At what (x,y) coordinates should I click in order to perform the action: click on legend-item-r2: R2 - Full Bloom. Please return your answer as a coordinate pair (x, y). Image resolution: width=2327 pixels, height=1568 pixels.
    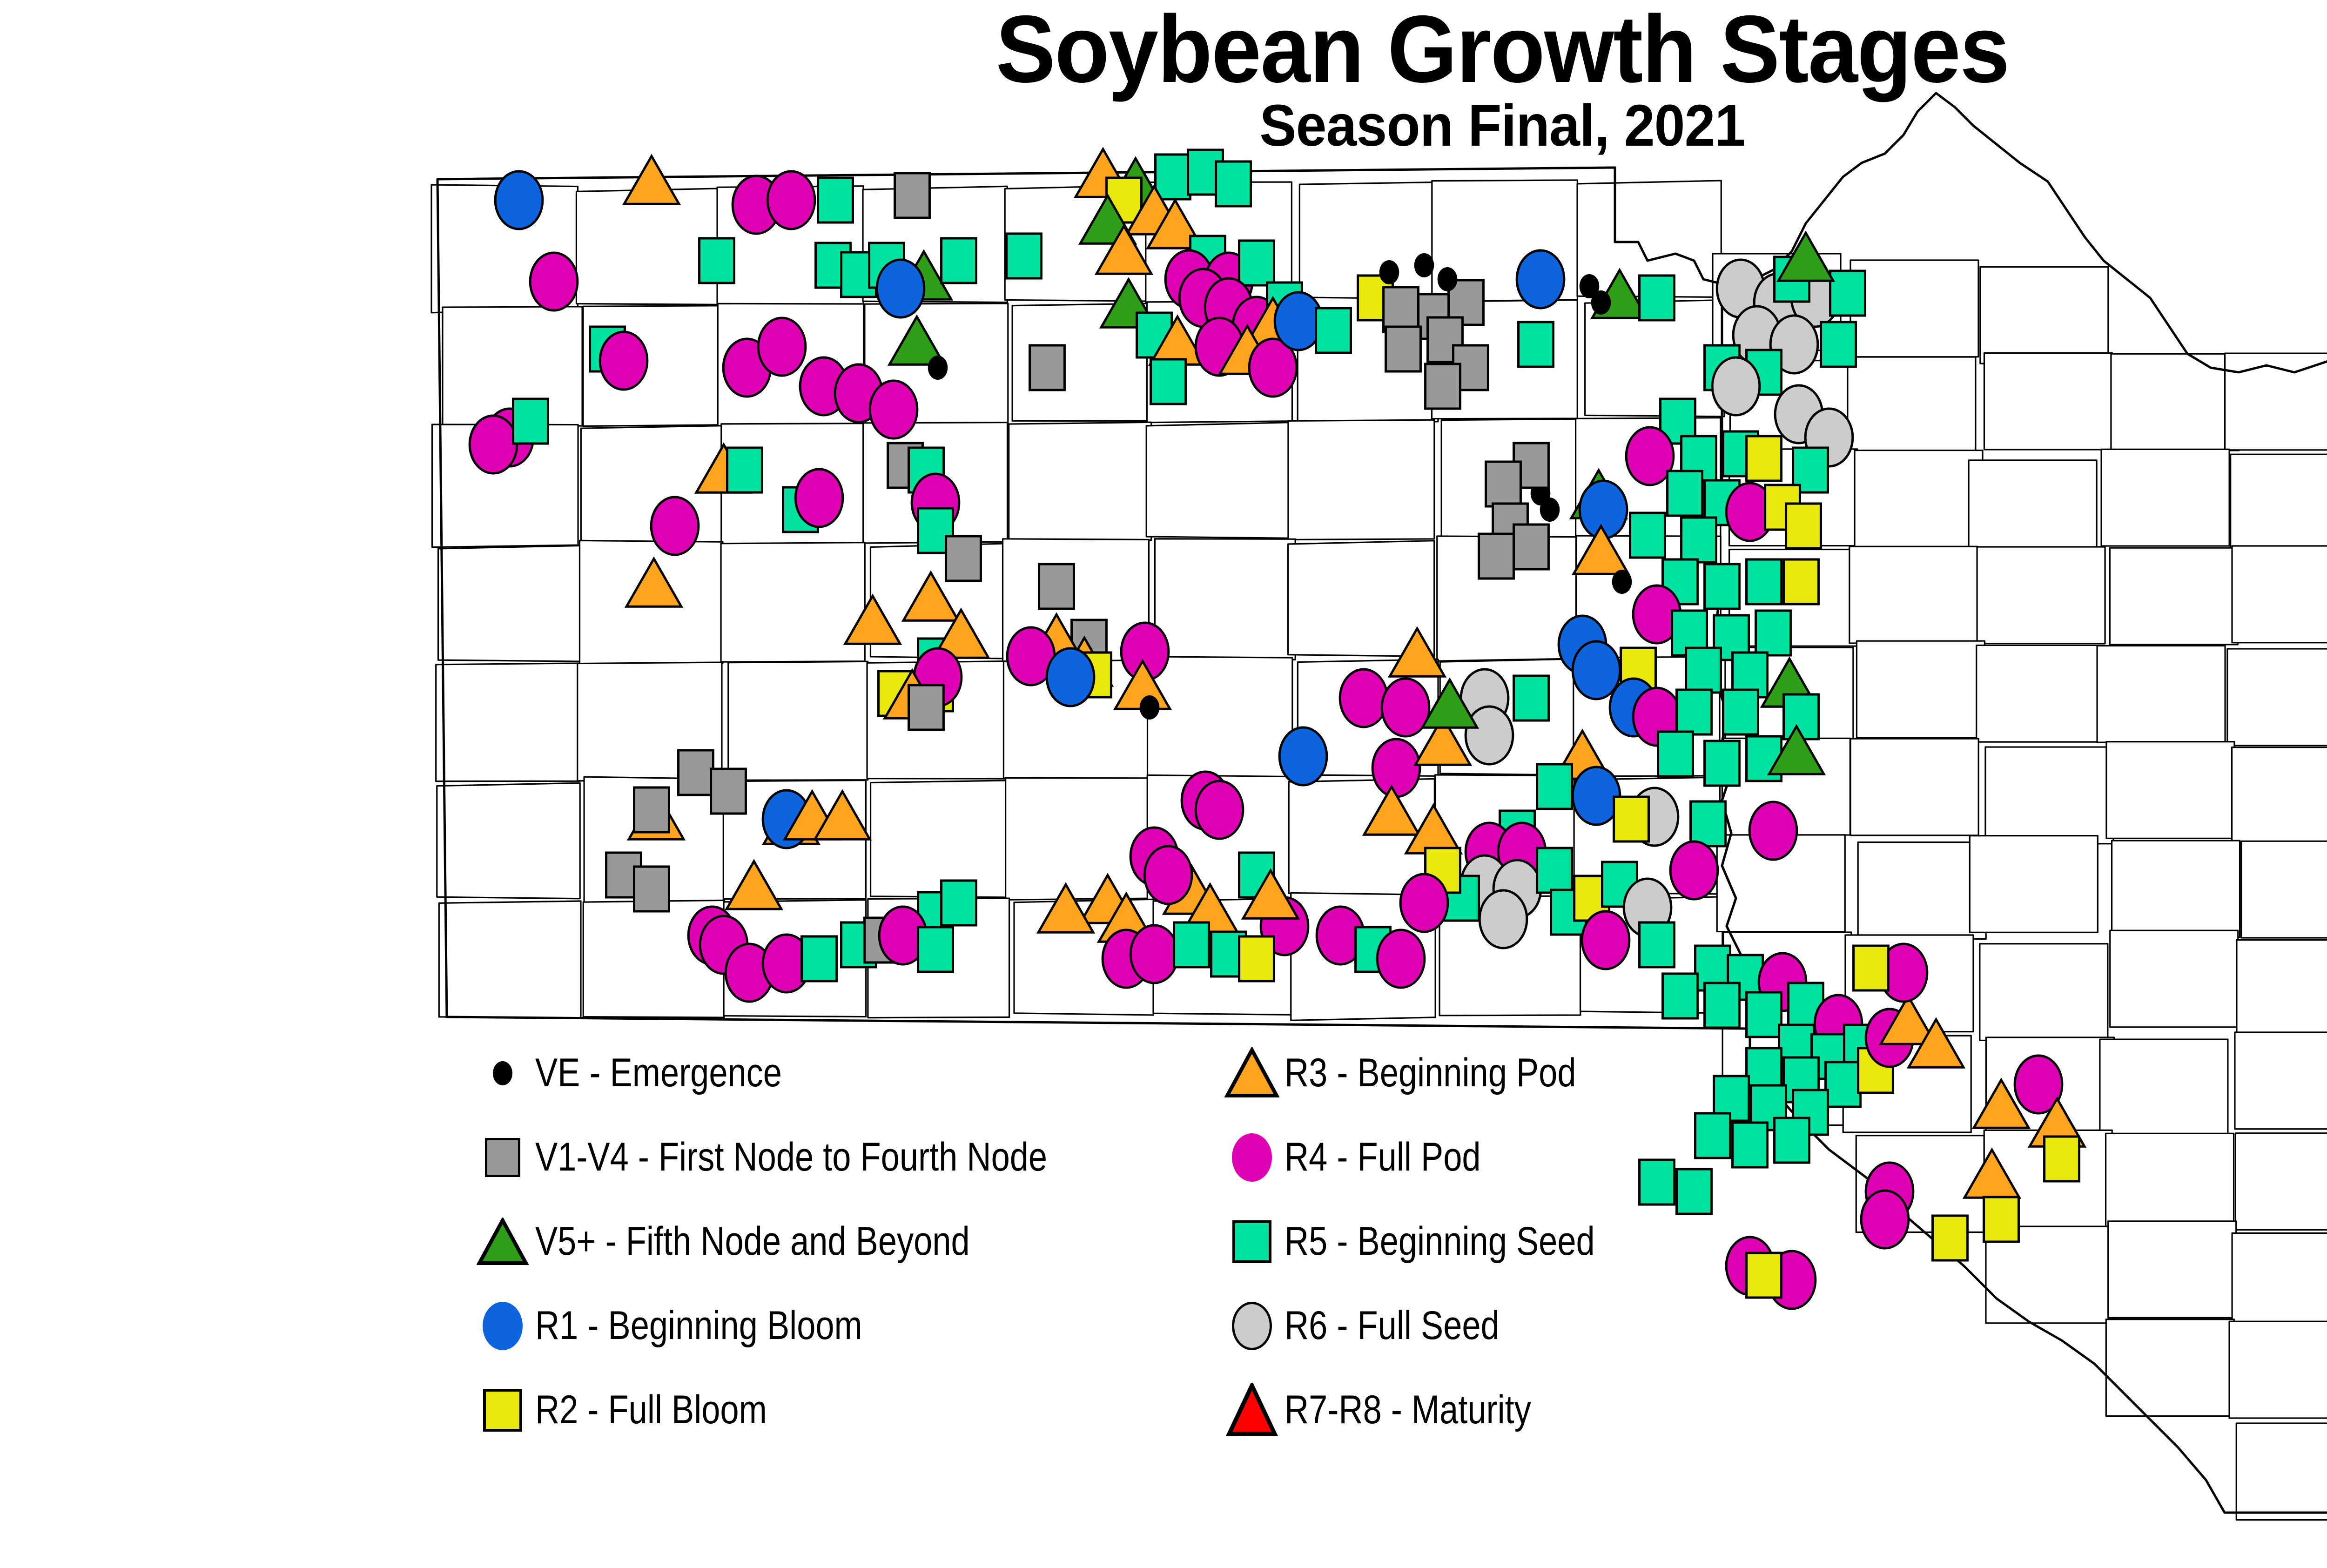
    Looking at the image, I should click on (810, 1410).